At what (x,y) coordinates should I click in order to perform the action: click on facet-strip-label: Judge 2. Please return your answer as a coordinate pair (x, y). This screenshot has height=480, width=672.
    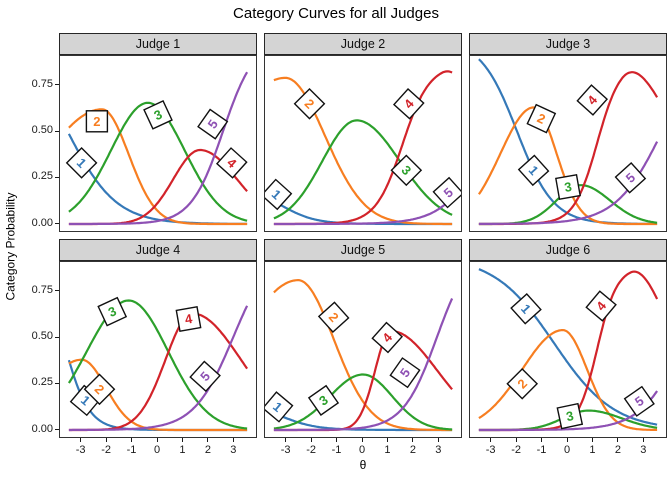
    Looking at the image, I should click on (363, 44).